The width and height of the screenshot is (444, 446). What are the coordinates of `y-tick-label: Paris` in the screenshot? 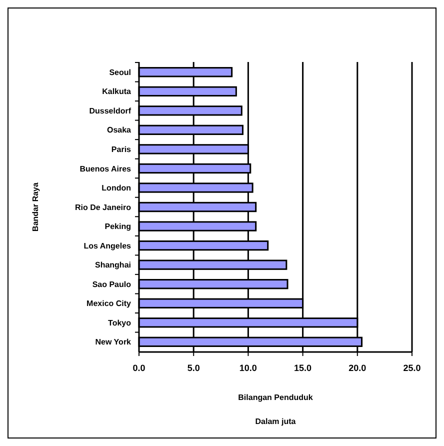 It's located at (121, 149).